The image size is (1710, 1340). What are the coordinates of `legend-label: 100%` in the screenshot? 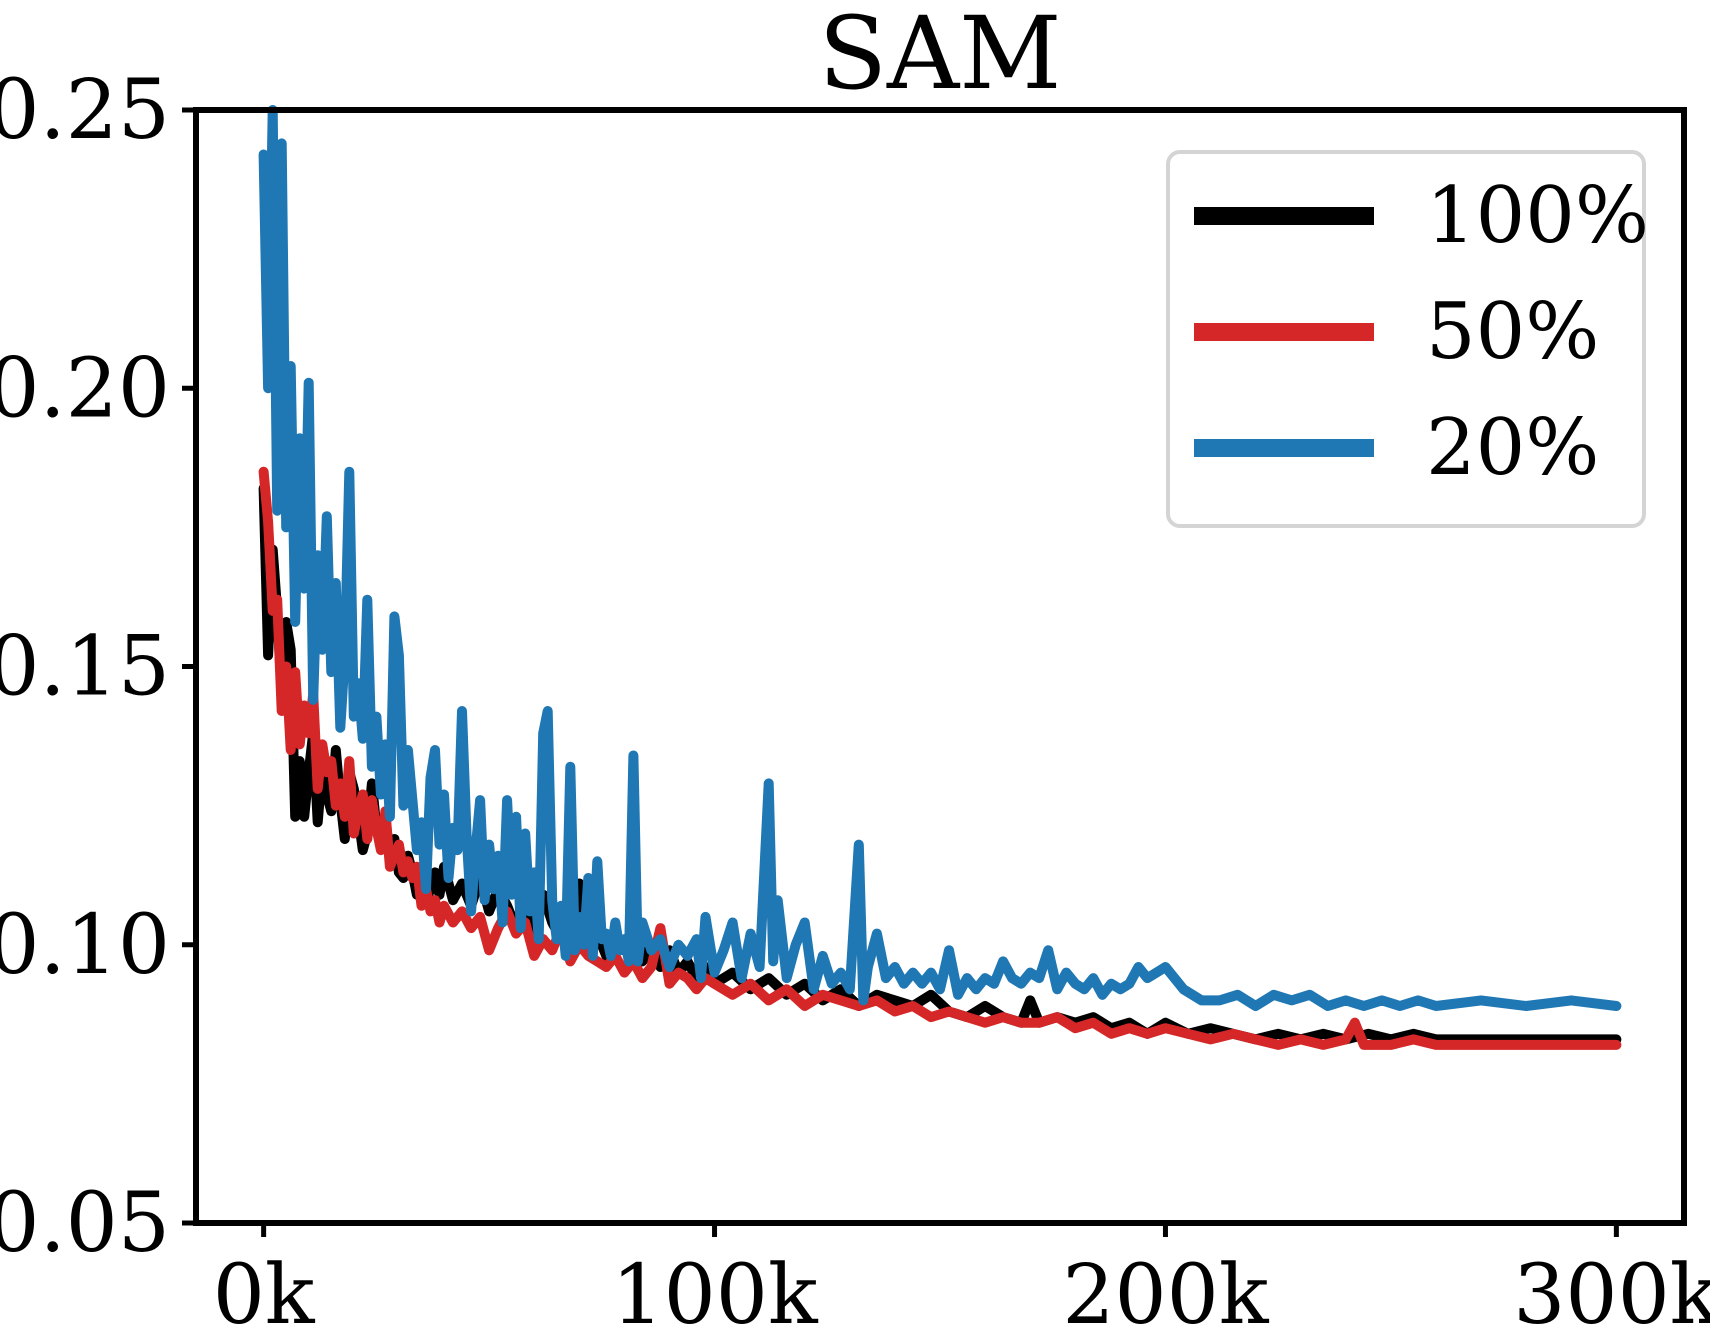 It's located at (1537, 216).